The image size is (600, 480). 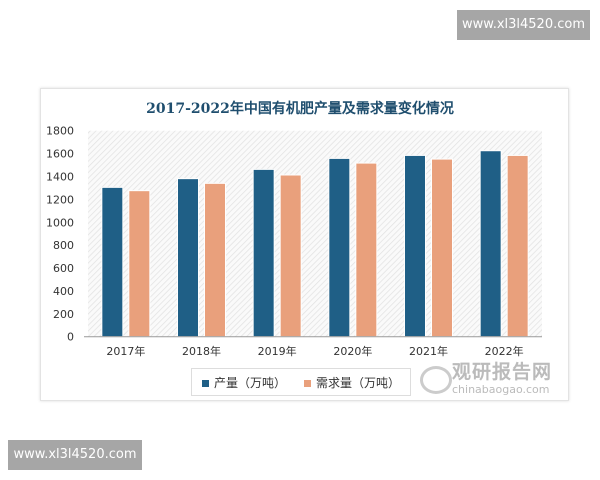 I want to click on y-tick-label: 0, so click(x=70, y=337).